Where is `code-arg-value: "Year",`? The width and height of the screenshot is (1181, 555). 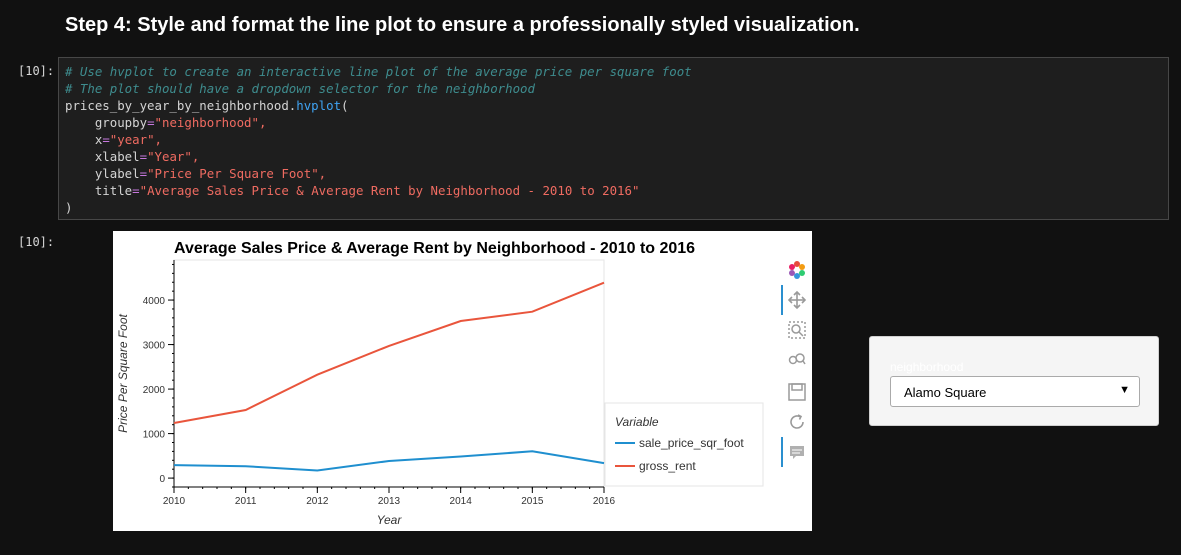
code-arg-value: "Year", is located at coordinates (173, 156).